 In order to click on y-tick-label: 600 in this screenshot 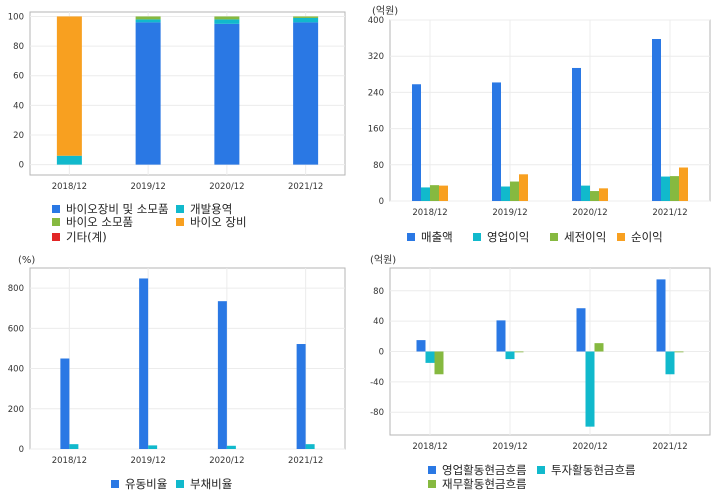, I will do `click(16, 329)`.